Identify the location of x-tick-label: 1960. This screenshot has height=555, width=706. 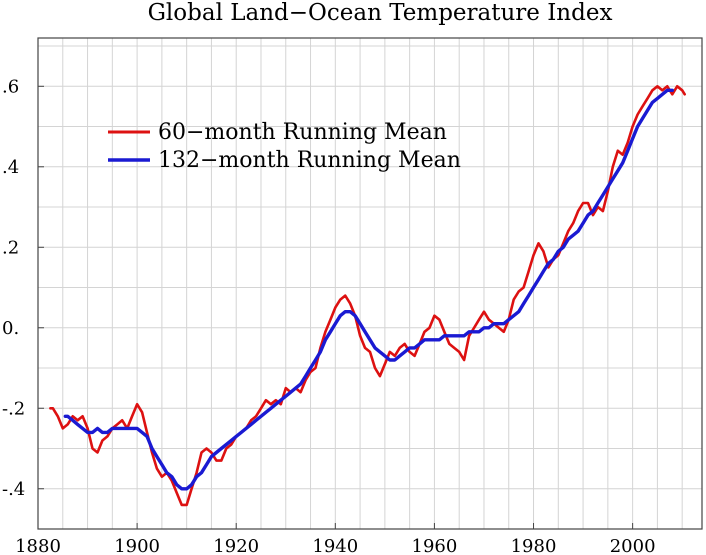
(435, 545).